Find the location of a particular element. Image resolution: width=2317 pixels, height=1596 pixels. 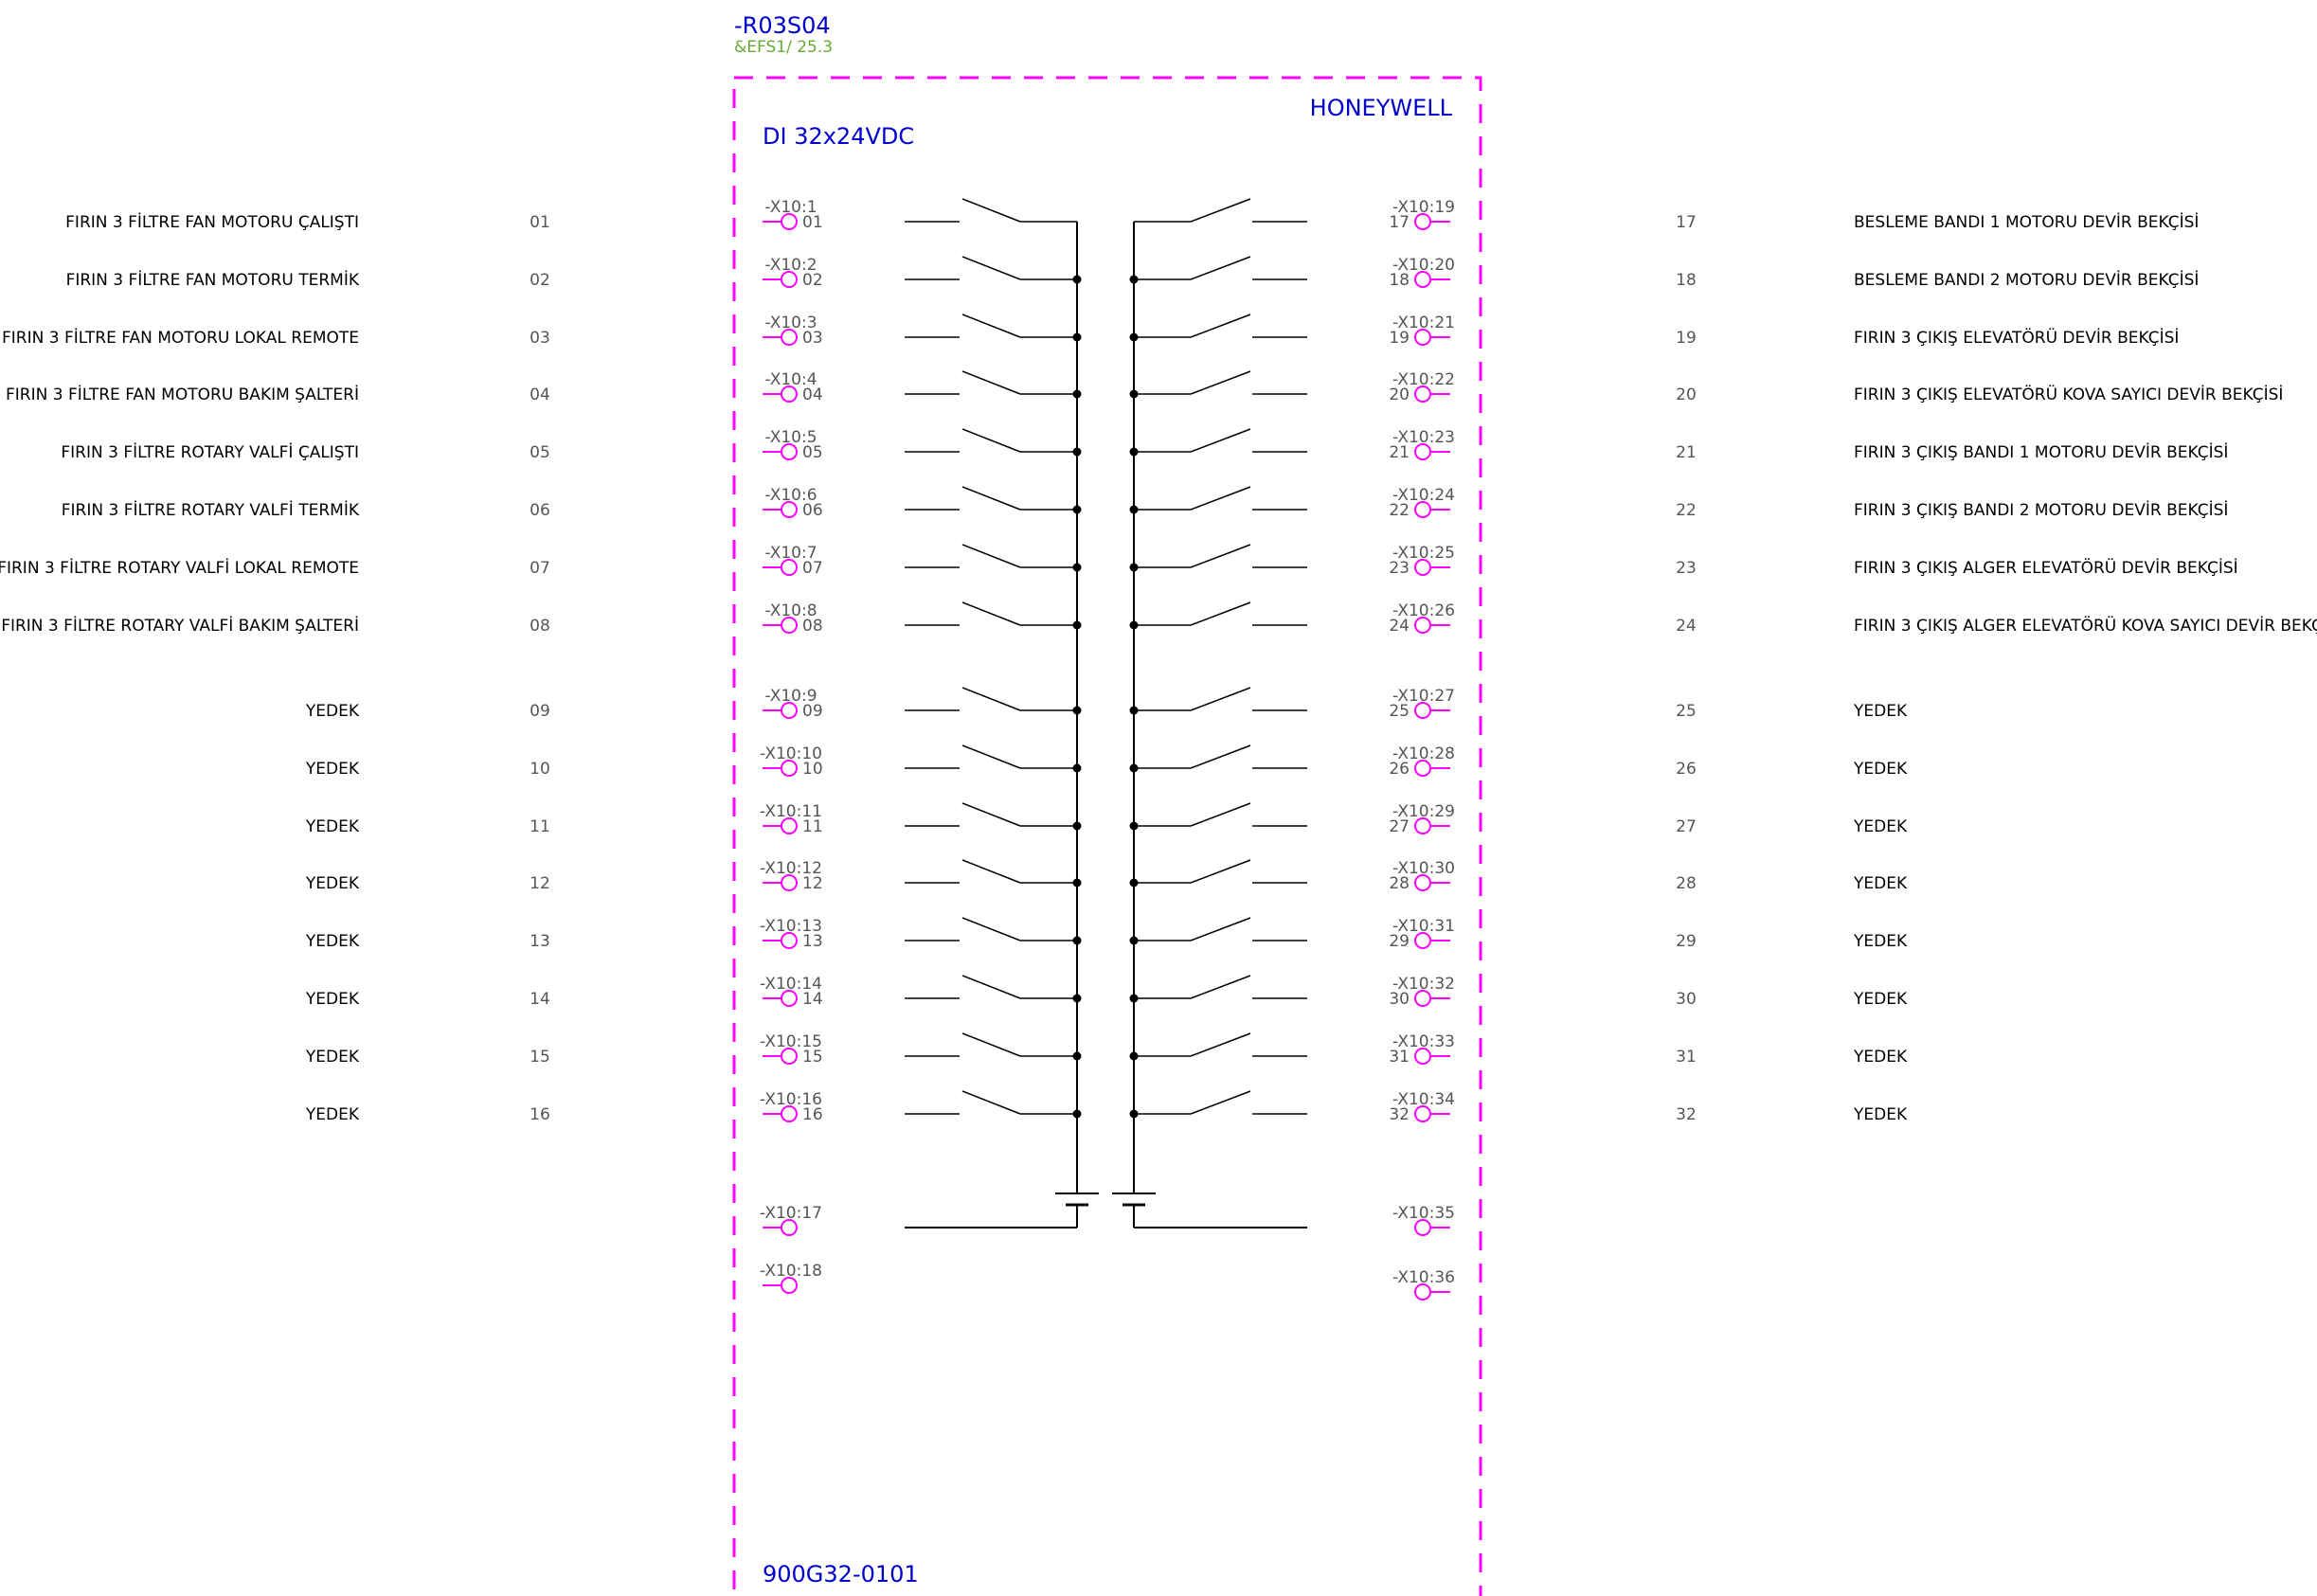

left-channel-number: 15 is located at coordinates (540, 1058).